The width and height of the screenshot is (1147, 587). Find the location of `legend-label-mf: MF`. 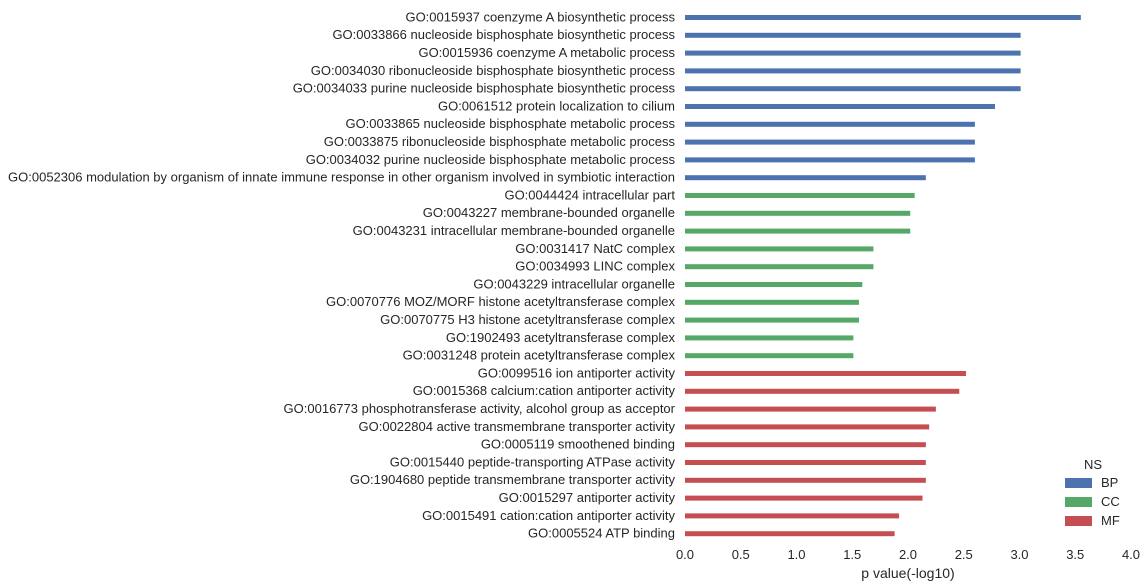

legend-label-mf: MF is located at coordinates (1110, 520).